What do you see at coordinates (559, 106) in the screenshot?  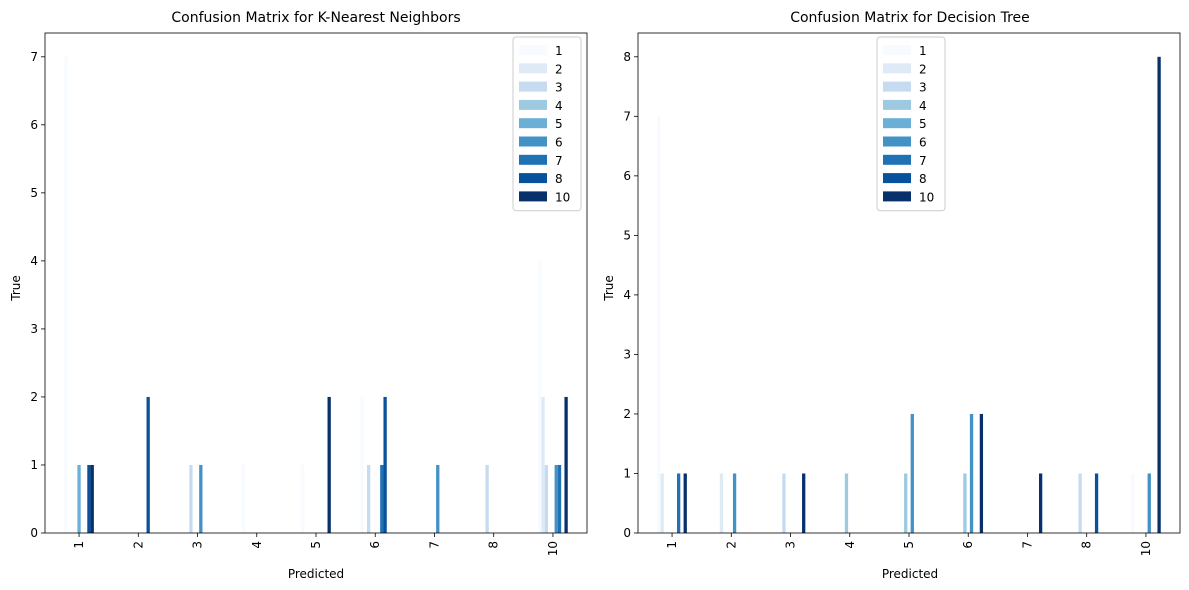 I see `knn-legend-label-4: 4` at bounding box center [559, 106].